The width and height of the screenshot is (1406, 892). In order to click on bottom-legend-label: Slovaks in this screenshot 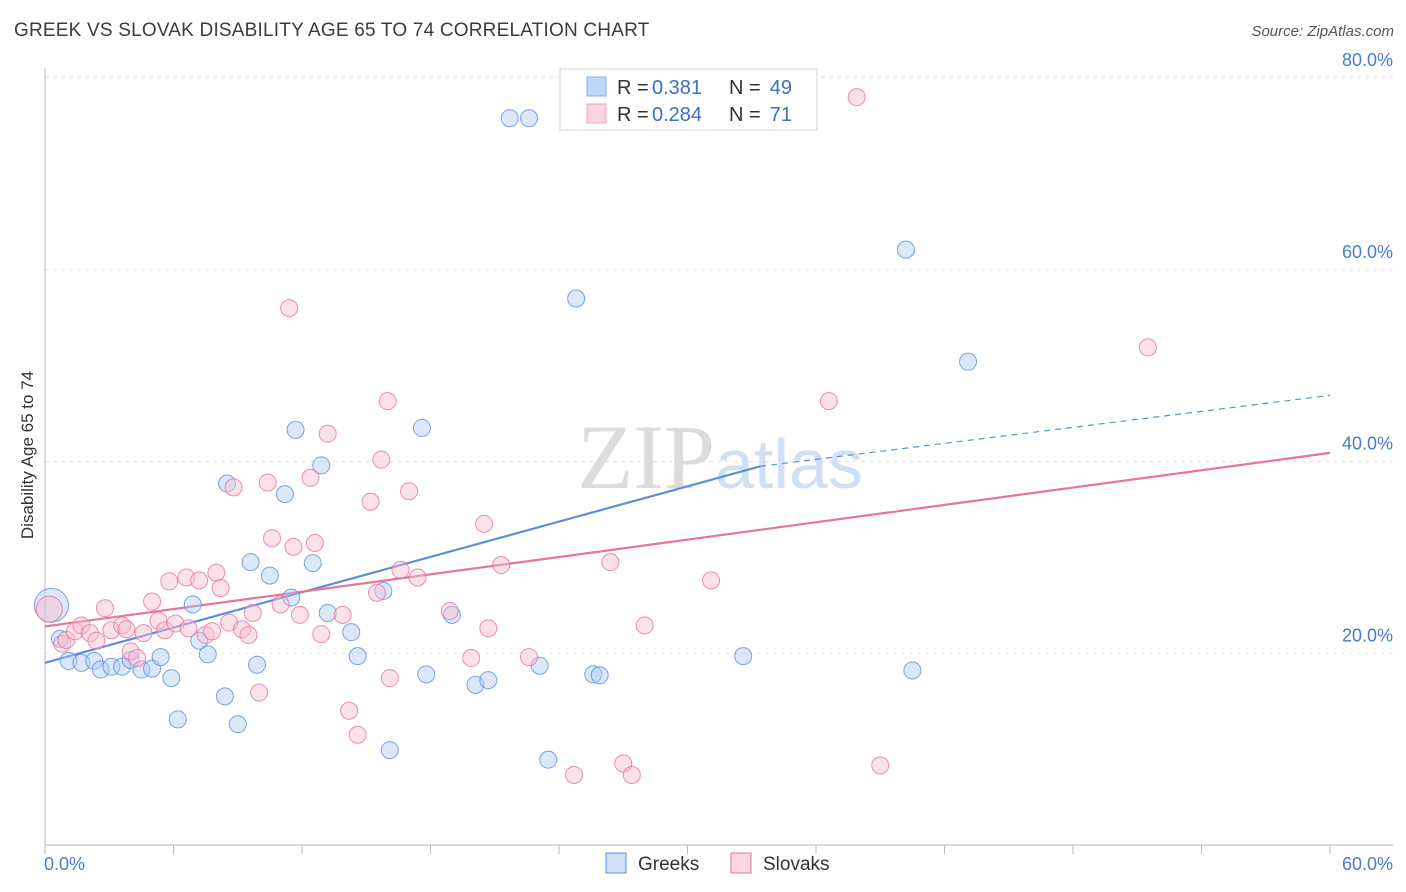, I will do `click(796, 864)`.